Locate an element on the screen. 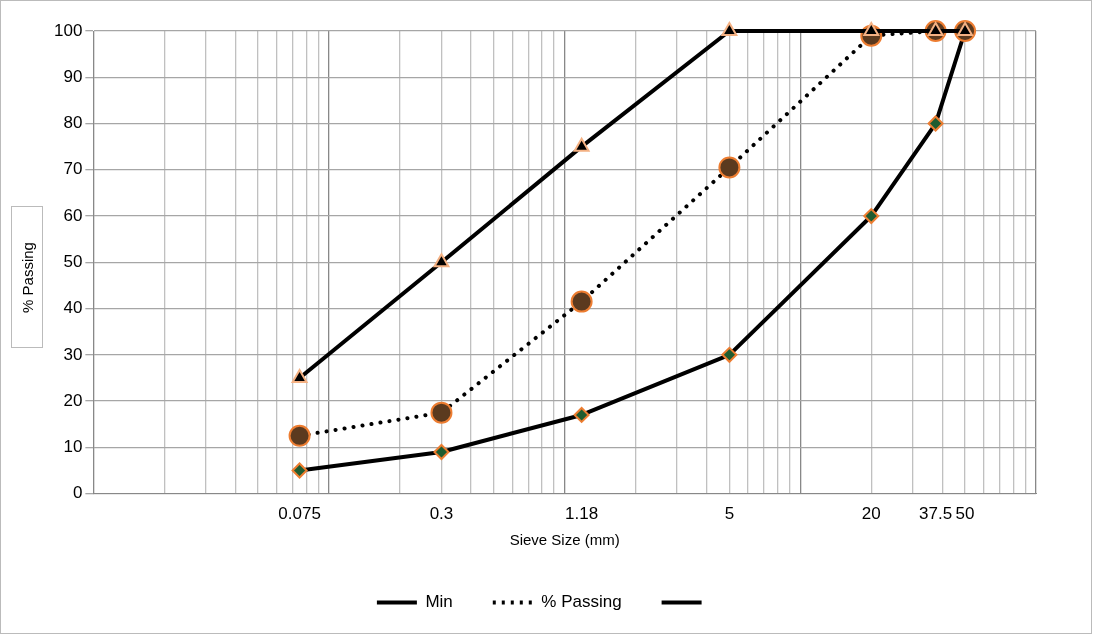  y-tick-label: 0 is located at coordinates (77, 493).